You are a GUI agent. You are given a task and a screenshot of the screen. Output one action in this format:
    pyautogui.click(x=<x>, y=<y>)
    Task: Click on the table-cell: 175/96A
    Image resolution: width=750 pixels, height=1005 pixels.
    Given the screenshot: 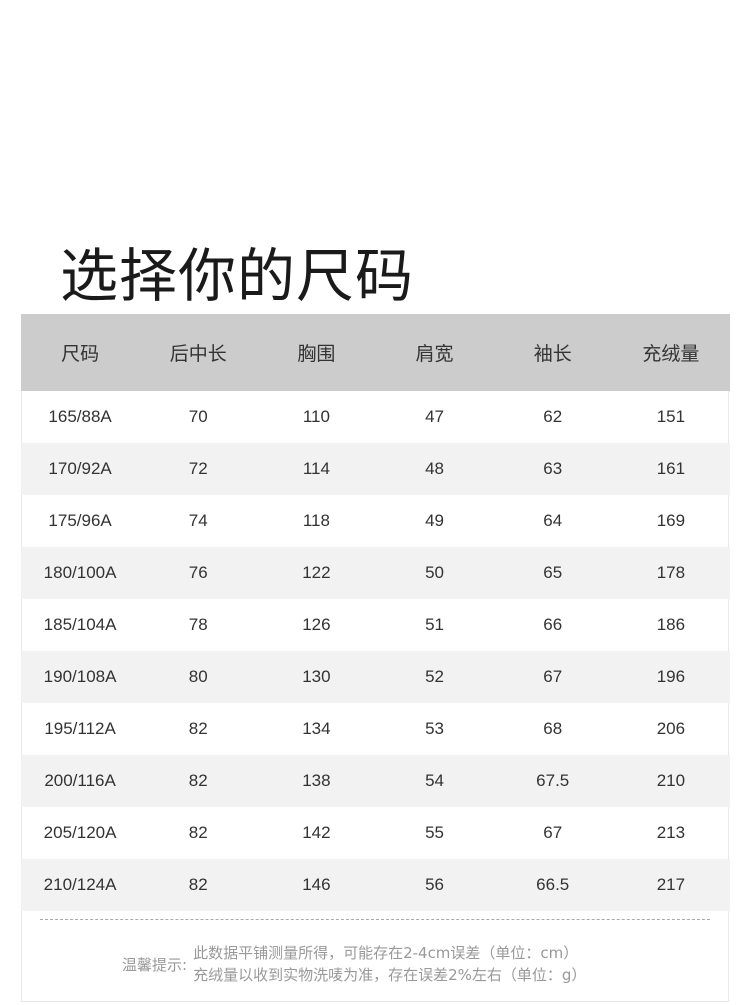 What is the action you would take?
    pyautogui.click(x=80, y=520)
    